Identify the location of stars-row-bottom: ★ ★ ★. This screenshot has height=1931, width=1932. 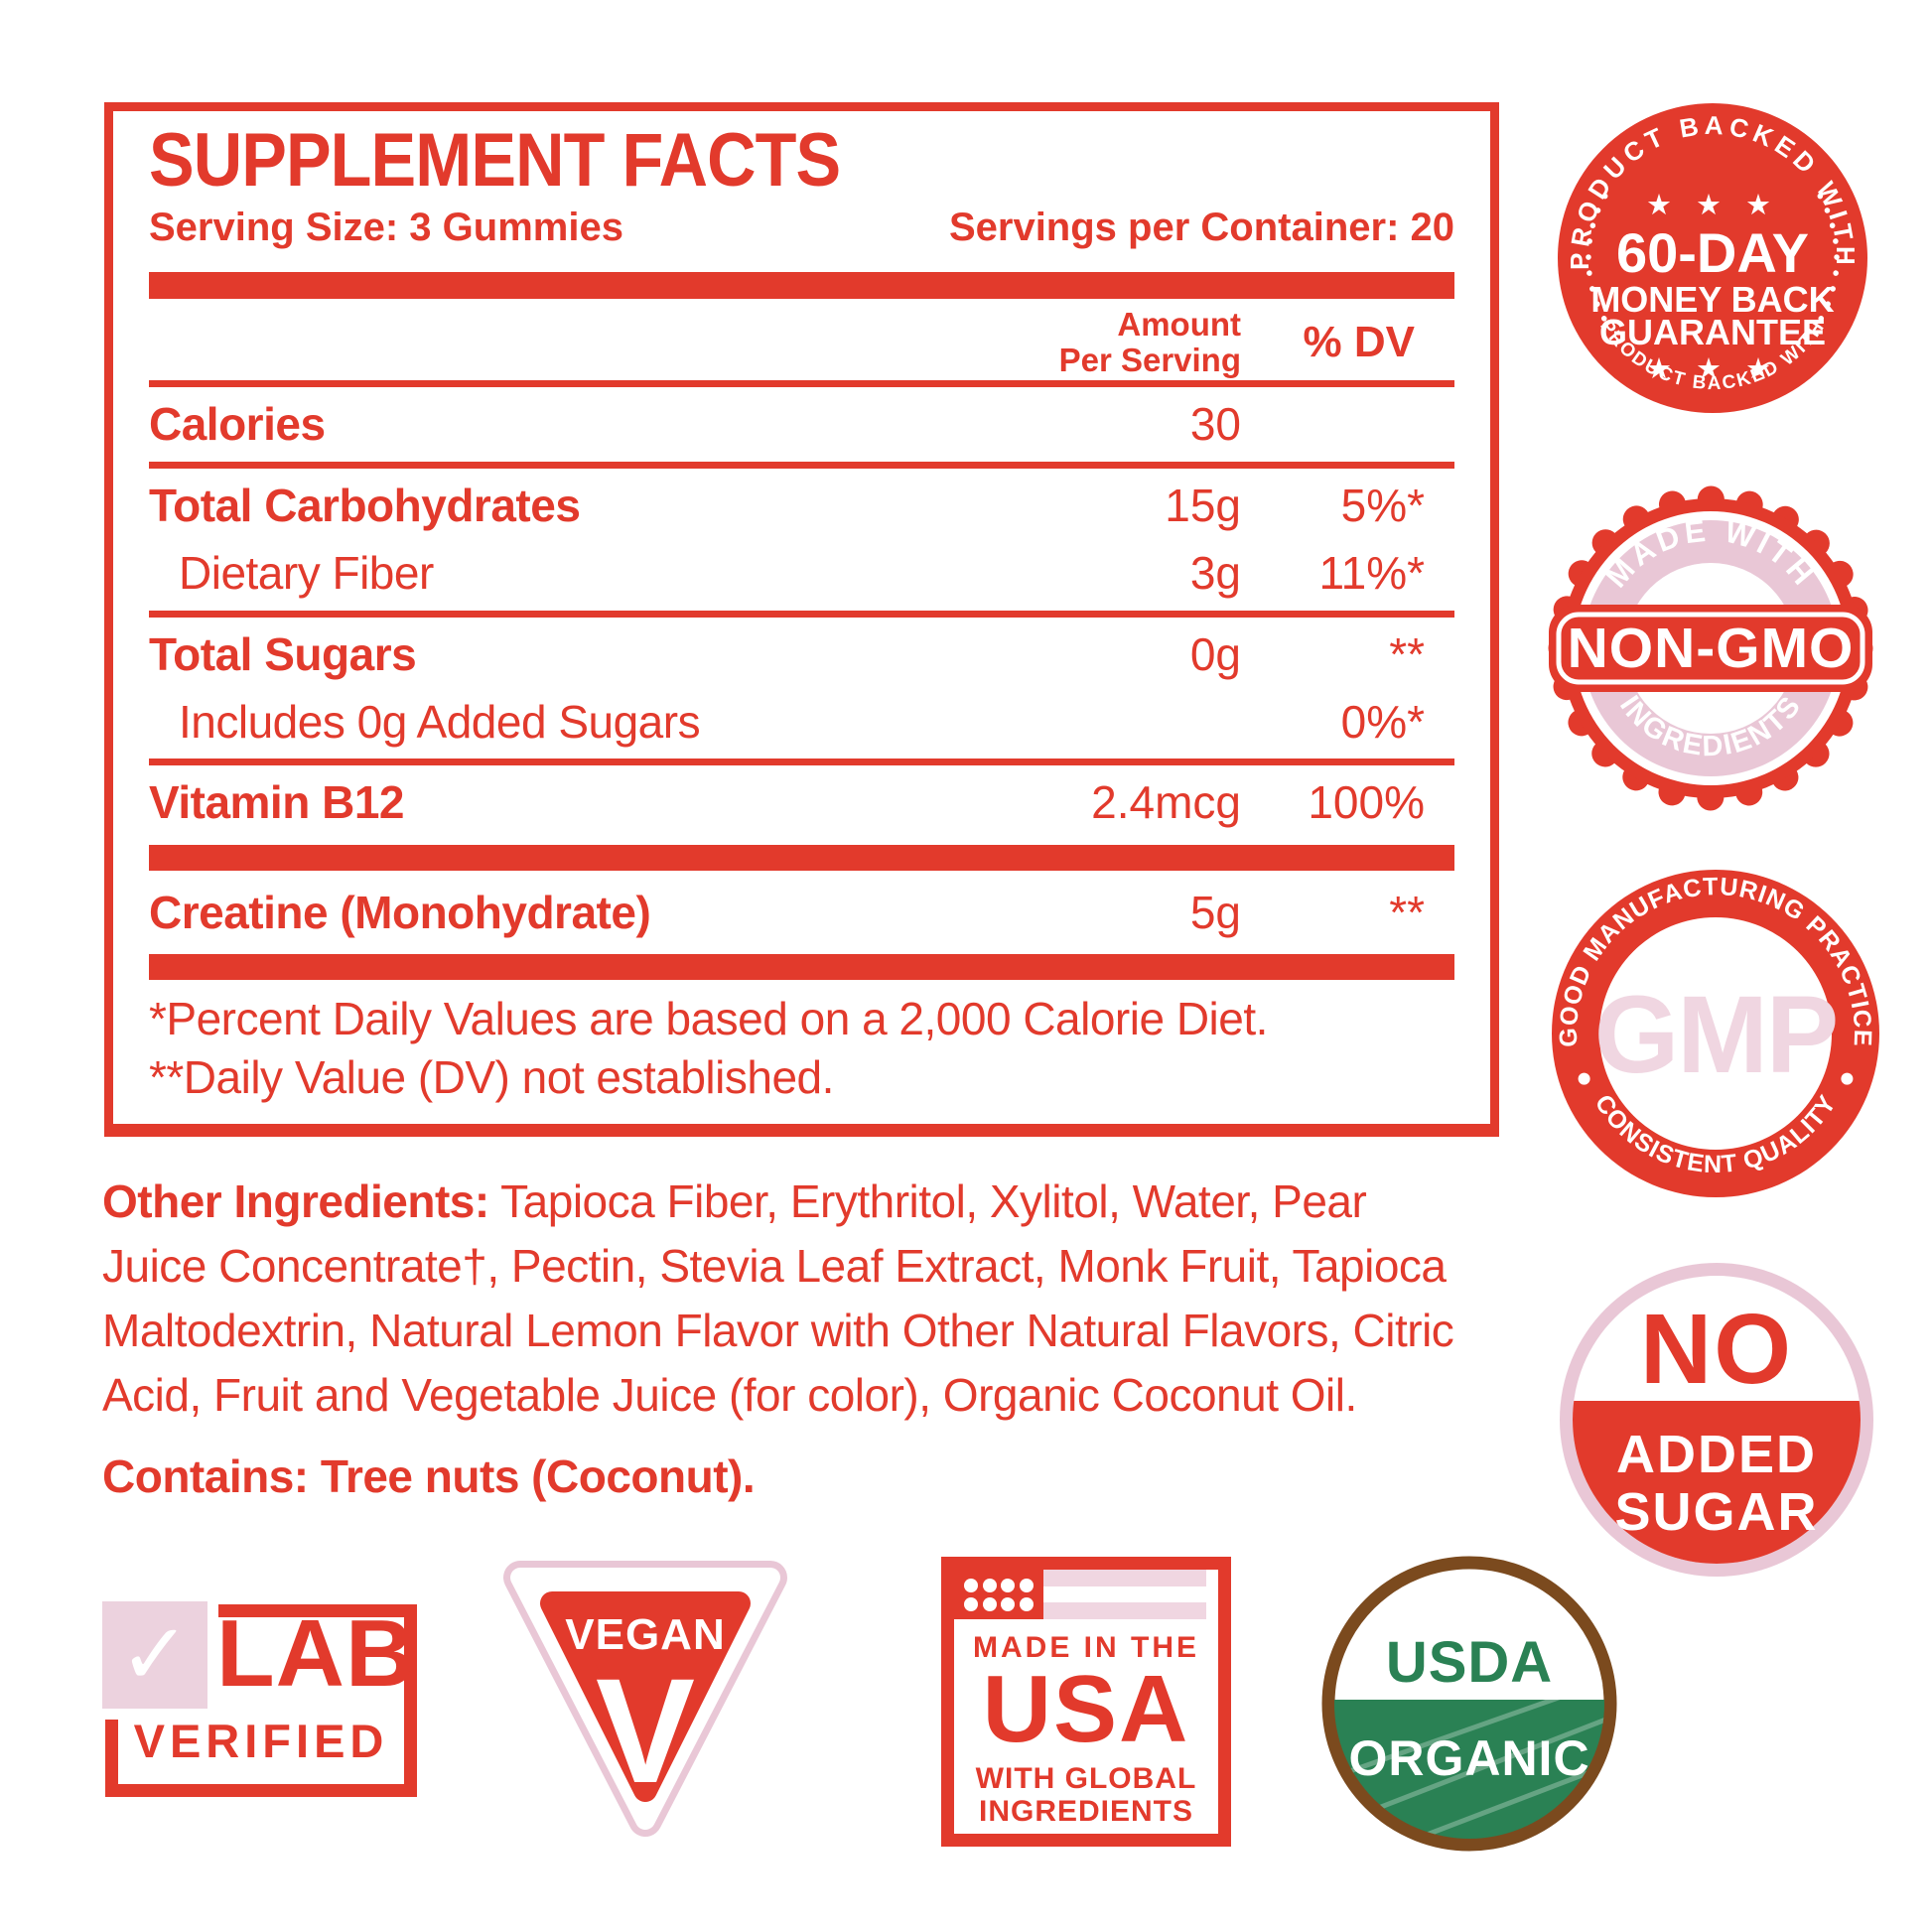
(1713, 369).